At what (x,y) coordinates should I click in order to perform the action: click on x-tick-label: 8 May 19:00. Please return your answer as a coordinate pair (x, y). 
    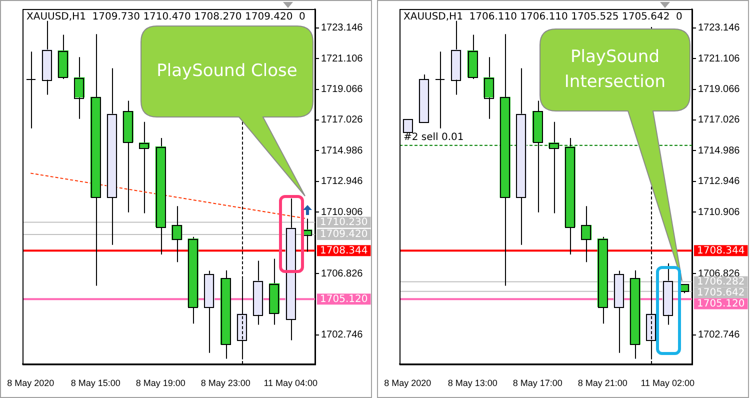
    Looking at the image, I should click on (161, 383).